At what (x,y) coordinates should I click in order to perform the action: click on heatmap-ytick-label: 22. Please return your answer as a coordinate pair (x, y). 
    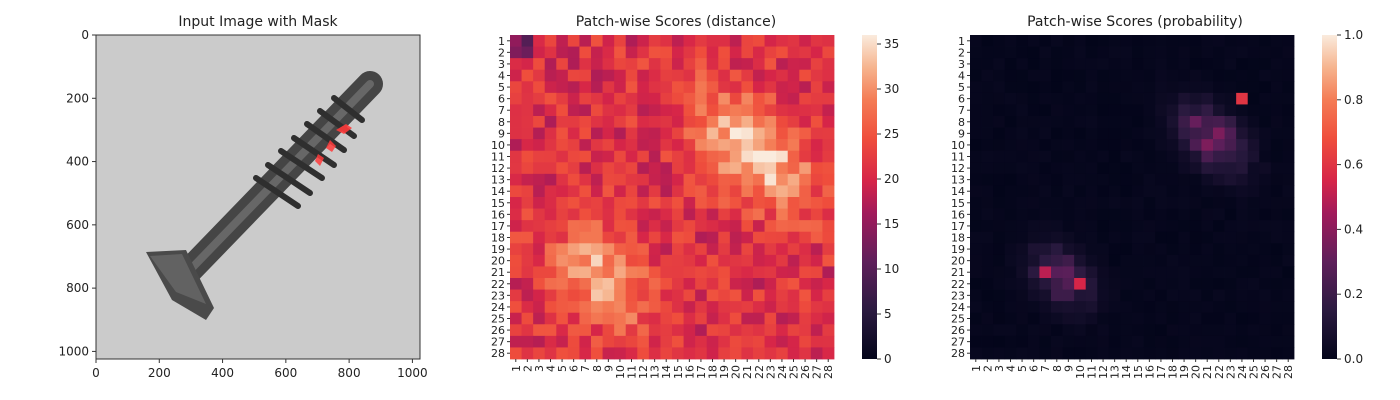
    Looking at the image, I should click on (498, 284).